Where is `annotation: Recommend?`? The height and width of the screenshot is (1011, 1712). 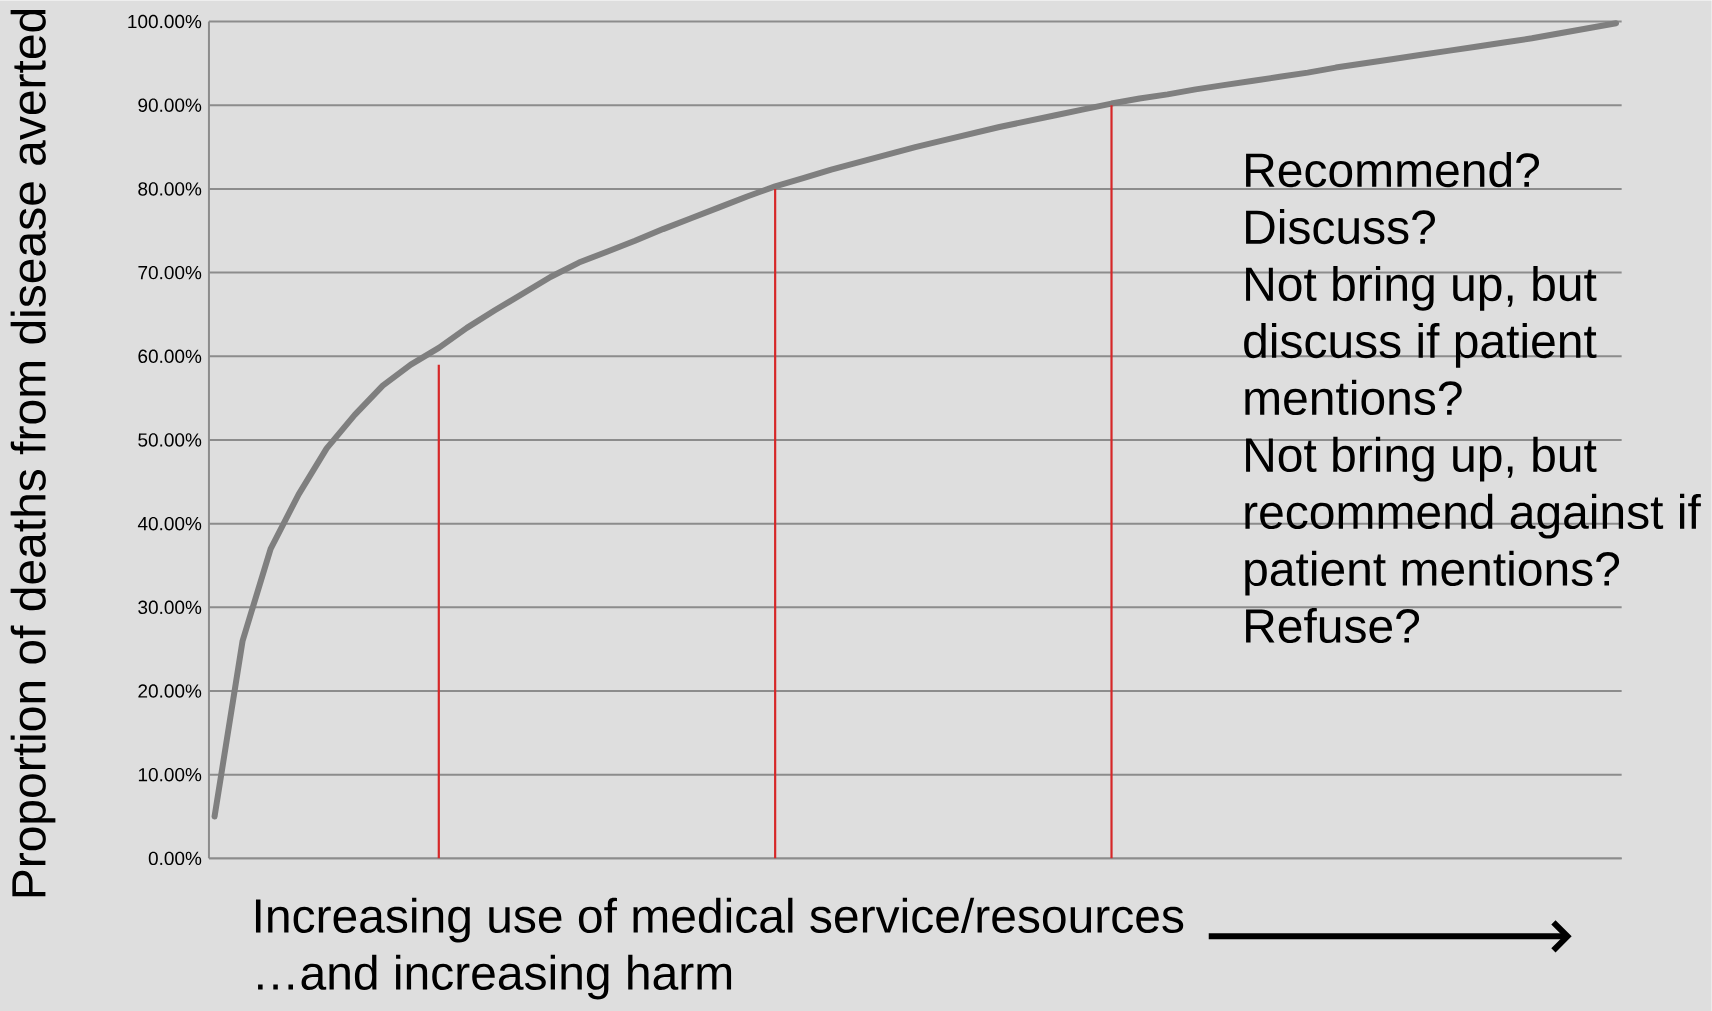 annotation: Recommend? is located at coordinates (1393, 169).